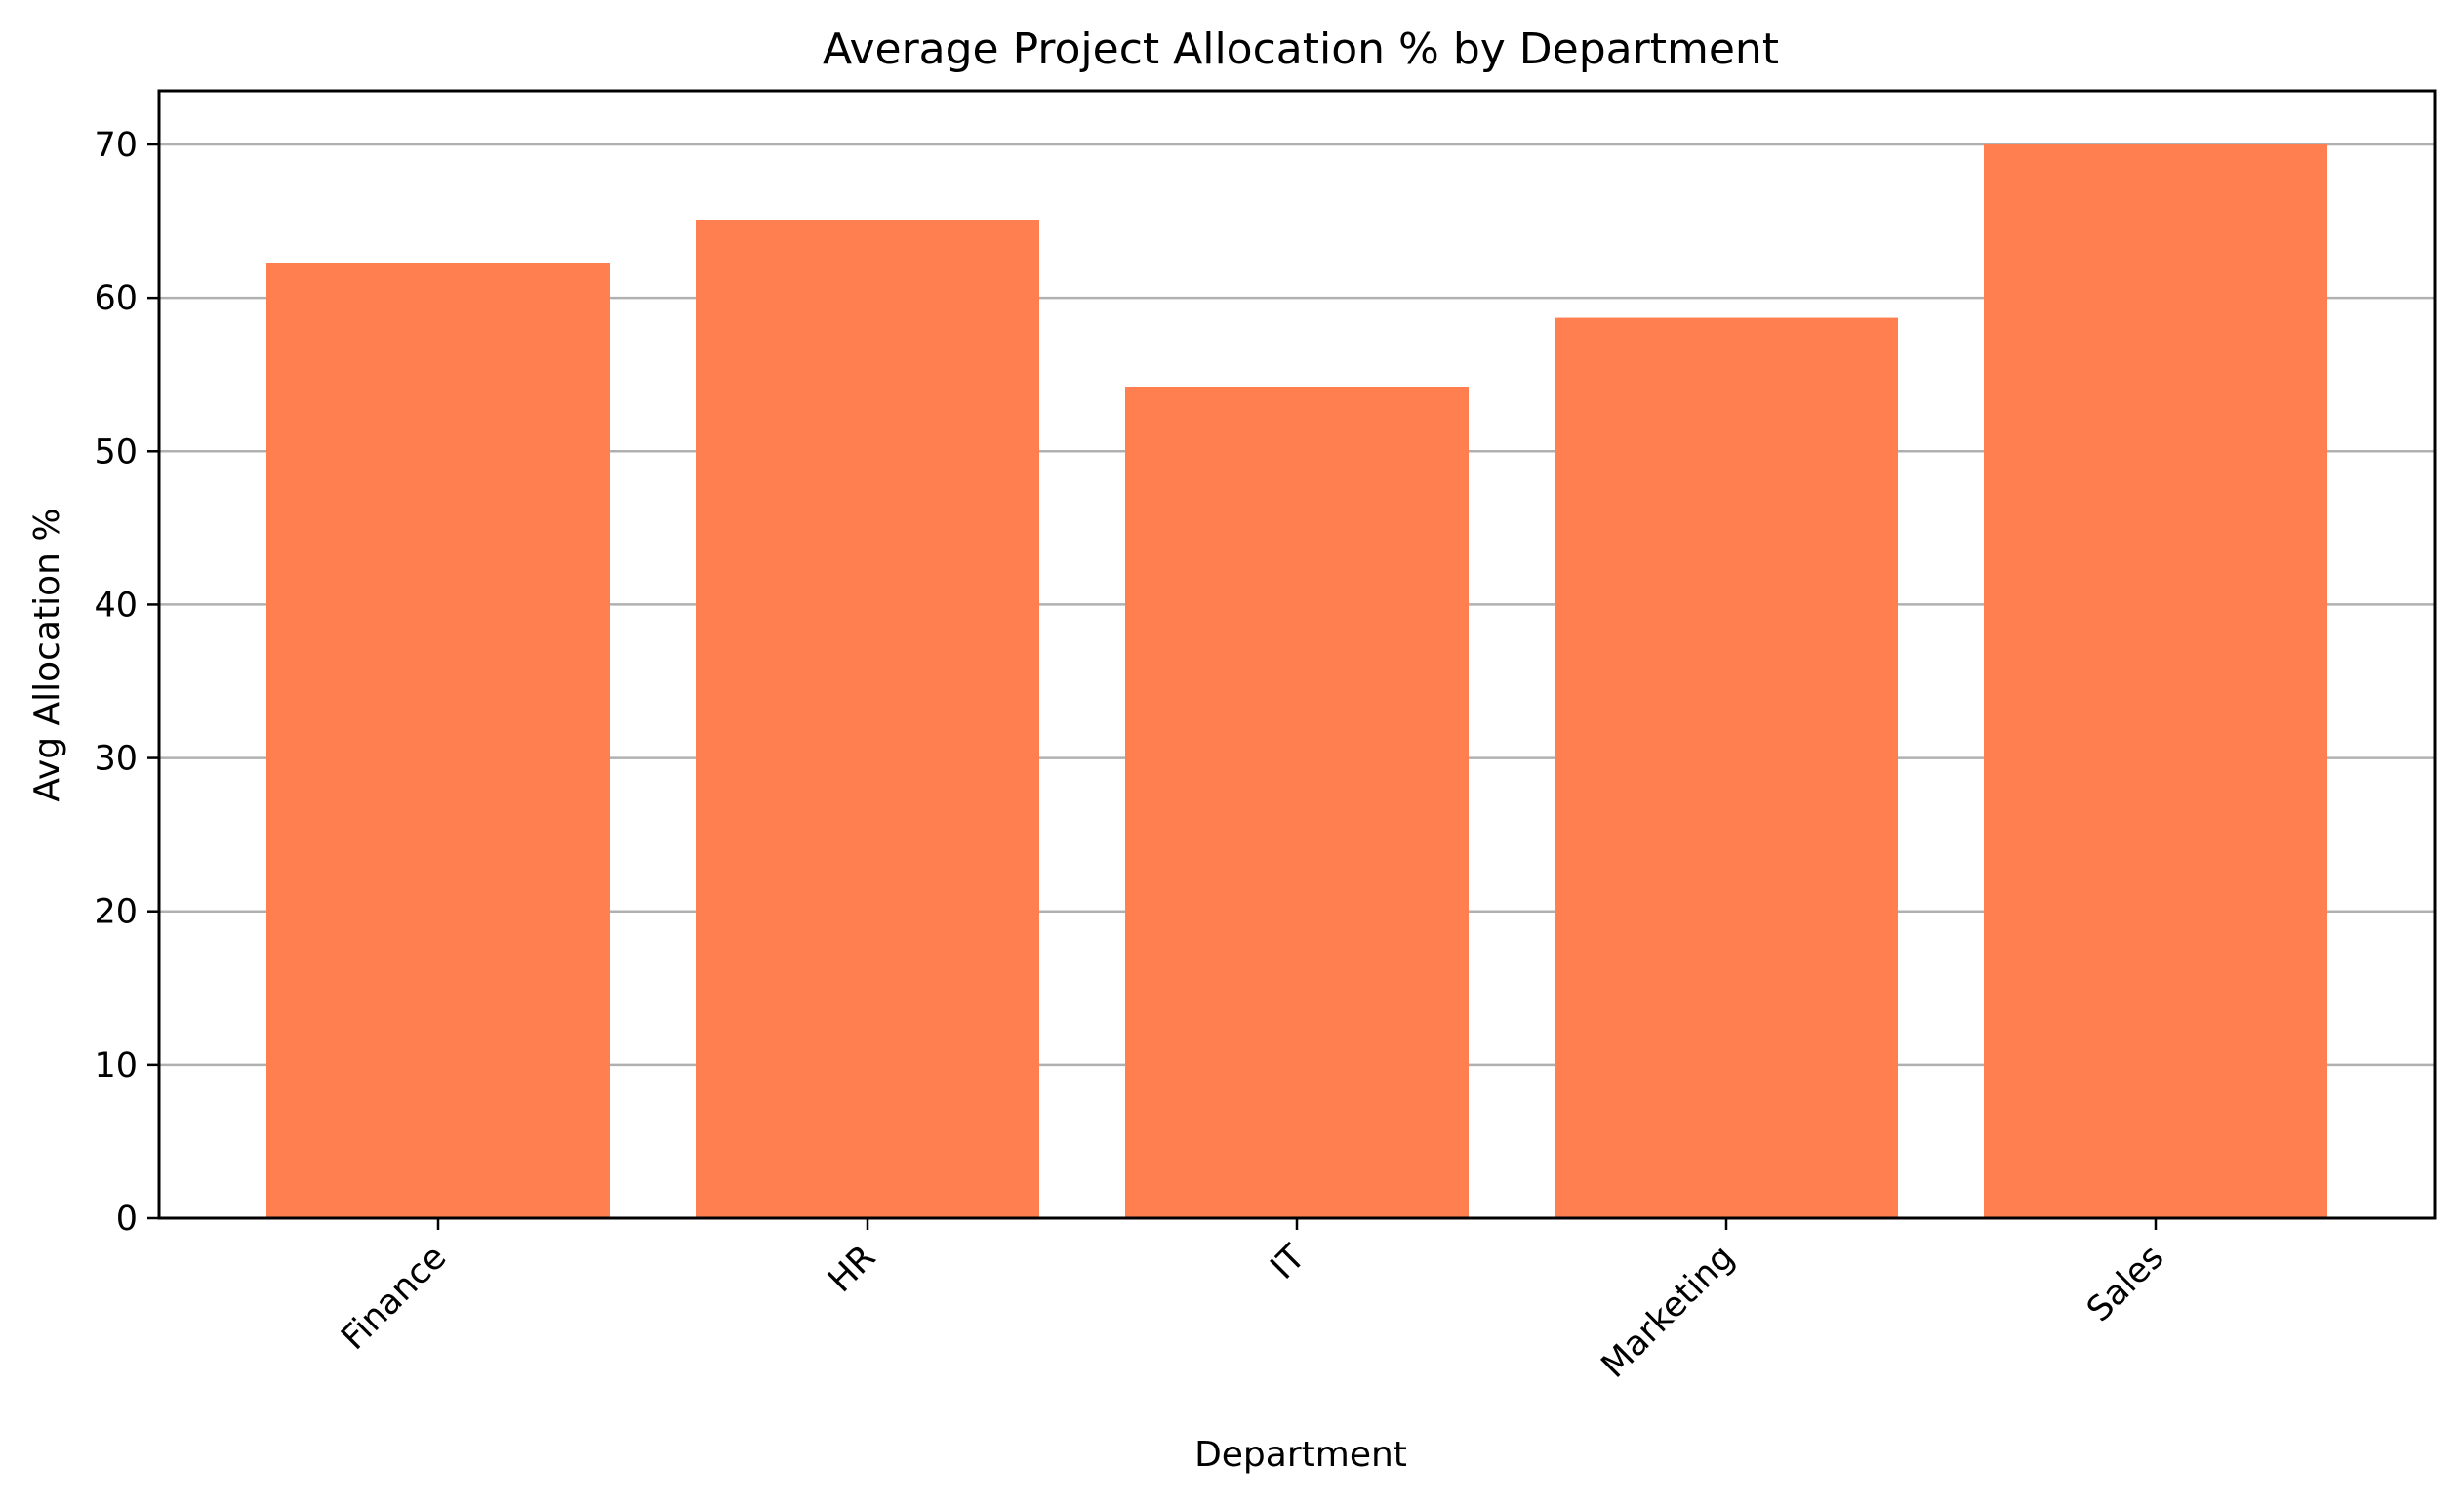  I want to click on y-tick-label: 10, so click(116, 1065).